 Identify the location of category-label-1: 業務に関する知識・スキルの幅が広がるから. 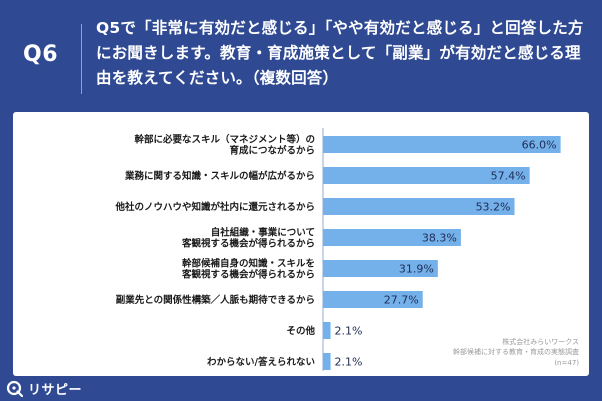
(219, 176).